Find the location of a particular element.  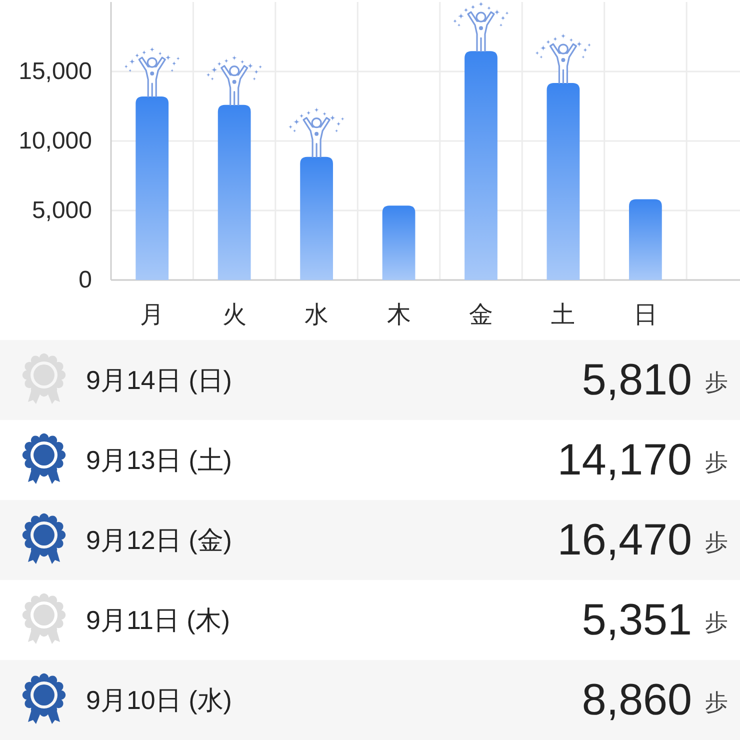

x-tick-label: 土 is located at coordinates (563, 315).